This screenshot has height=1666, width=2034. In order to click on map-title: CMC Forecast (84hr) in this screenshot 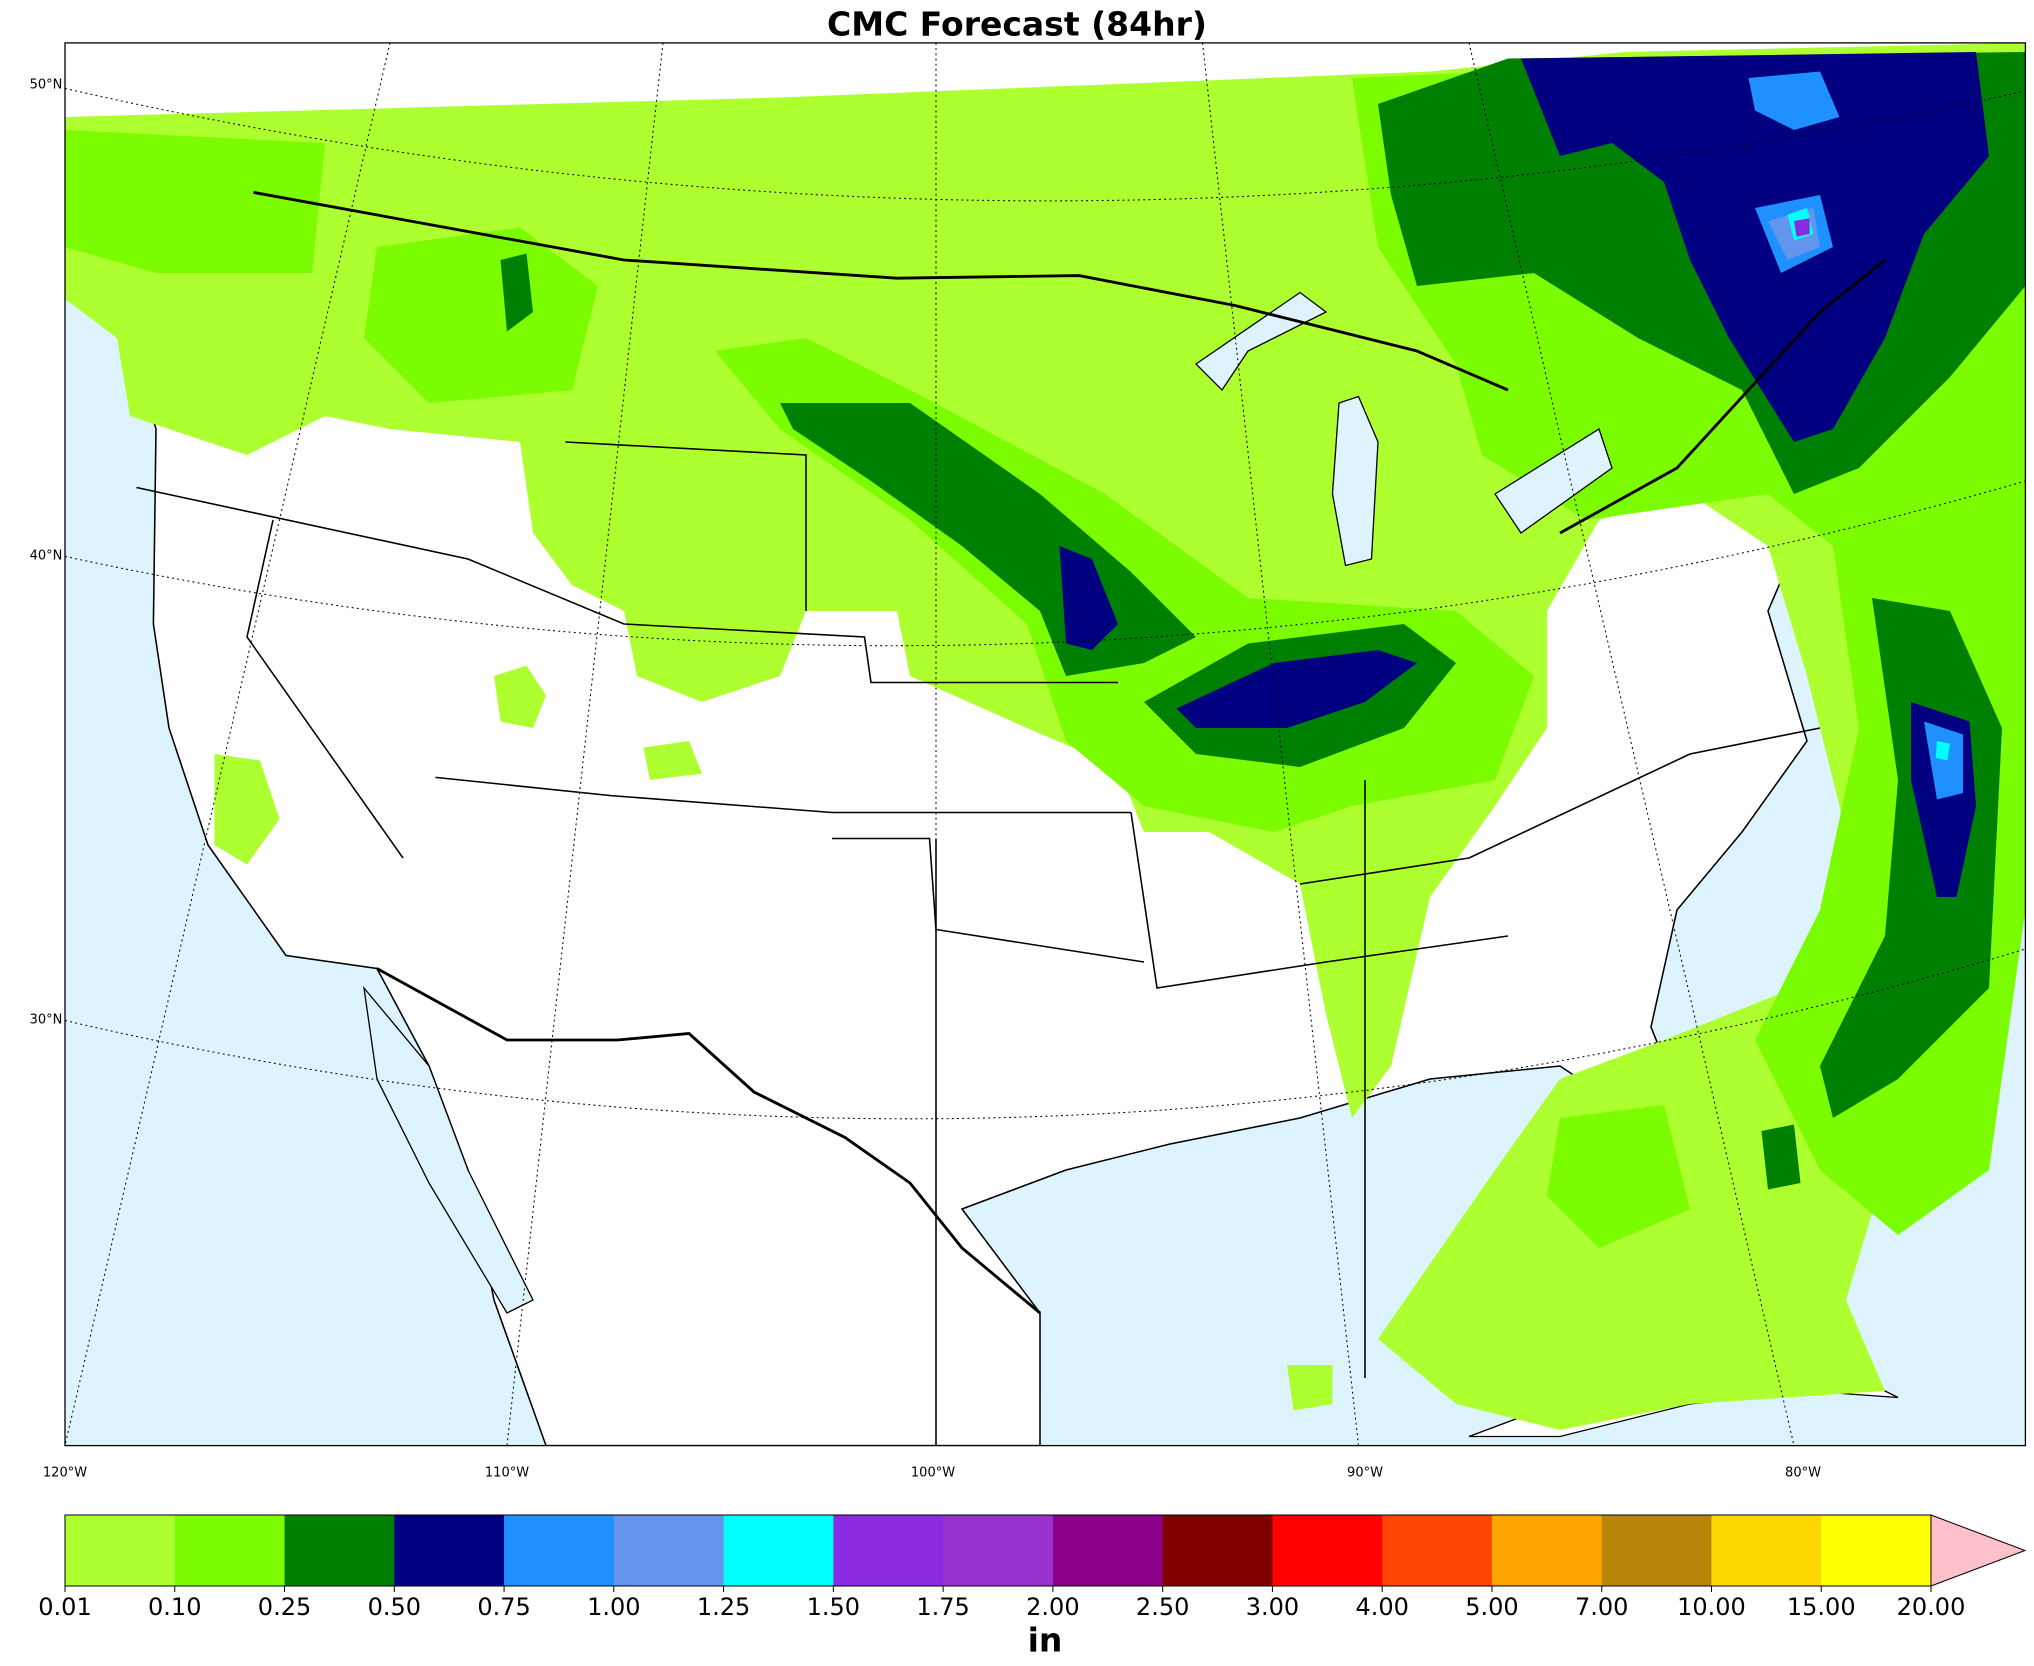, I will do `click(1017, 24)`.